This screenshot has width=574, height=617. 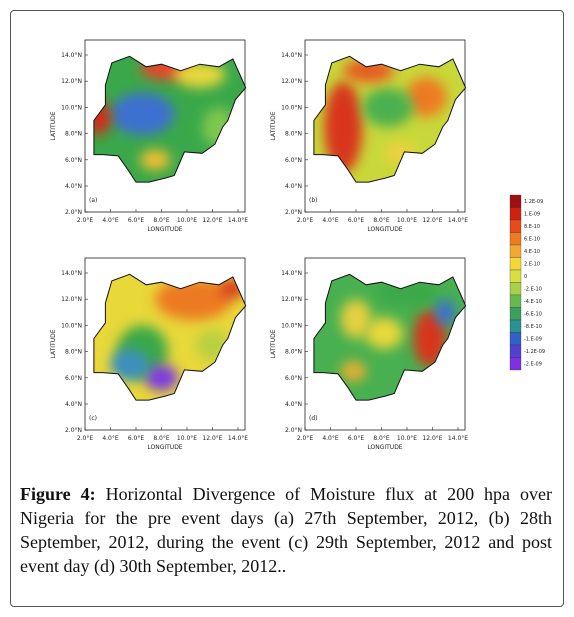 What do you see at coordinates (532, 227) in the screenshot?
I see `colorbar-label: 8.E-10` at bounding box center [532, 227].